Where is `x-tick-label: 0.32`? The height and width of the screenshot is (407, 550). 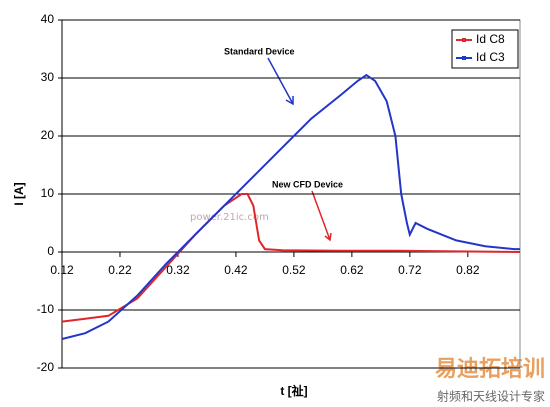
x-tick-label: 0.32 is located at coordinates (178, 270).